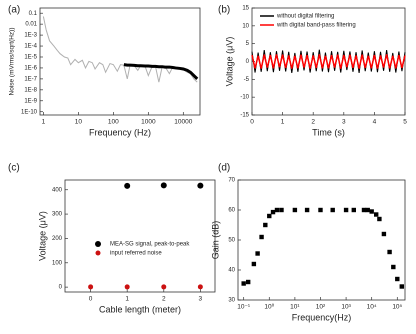 This screenshot has height=334, width=416. I want to click on x-tick-label: 100, so click(113, 122).